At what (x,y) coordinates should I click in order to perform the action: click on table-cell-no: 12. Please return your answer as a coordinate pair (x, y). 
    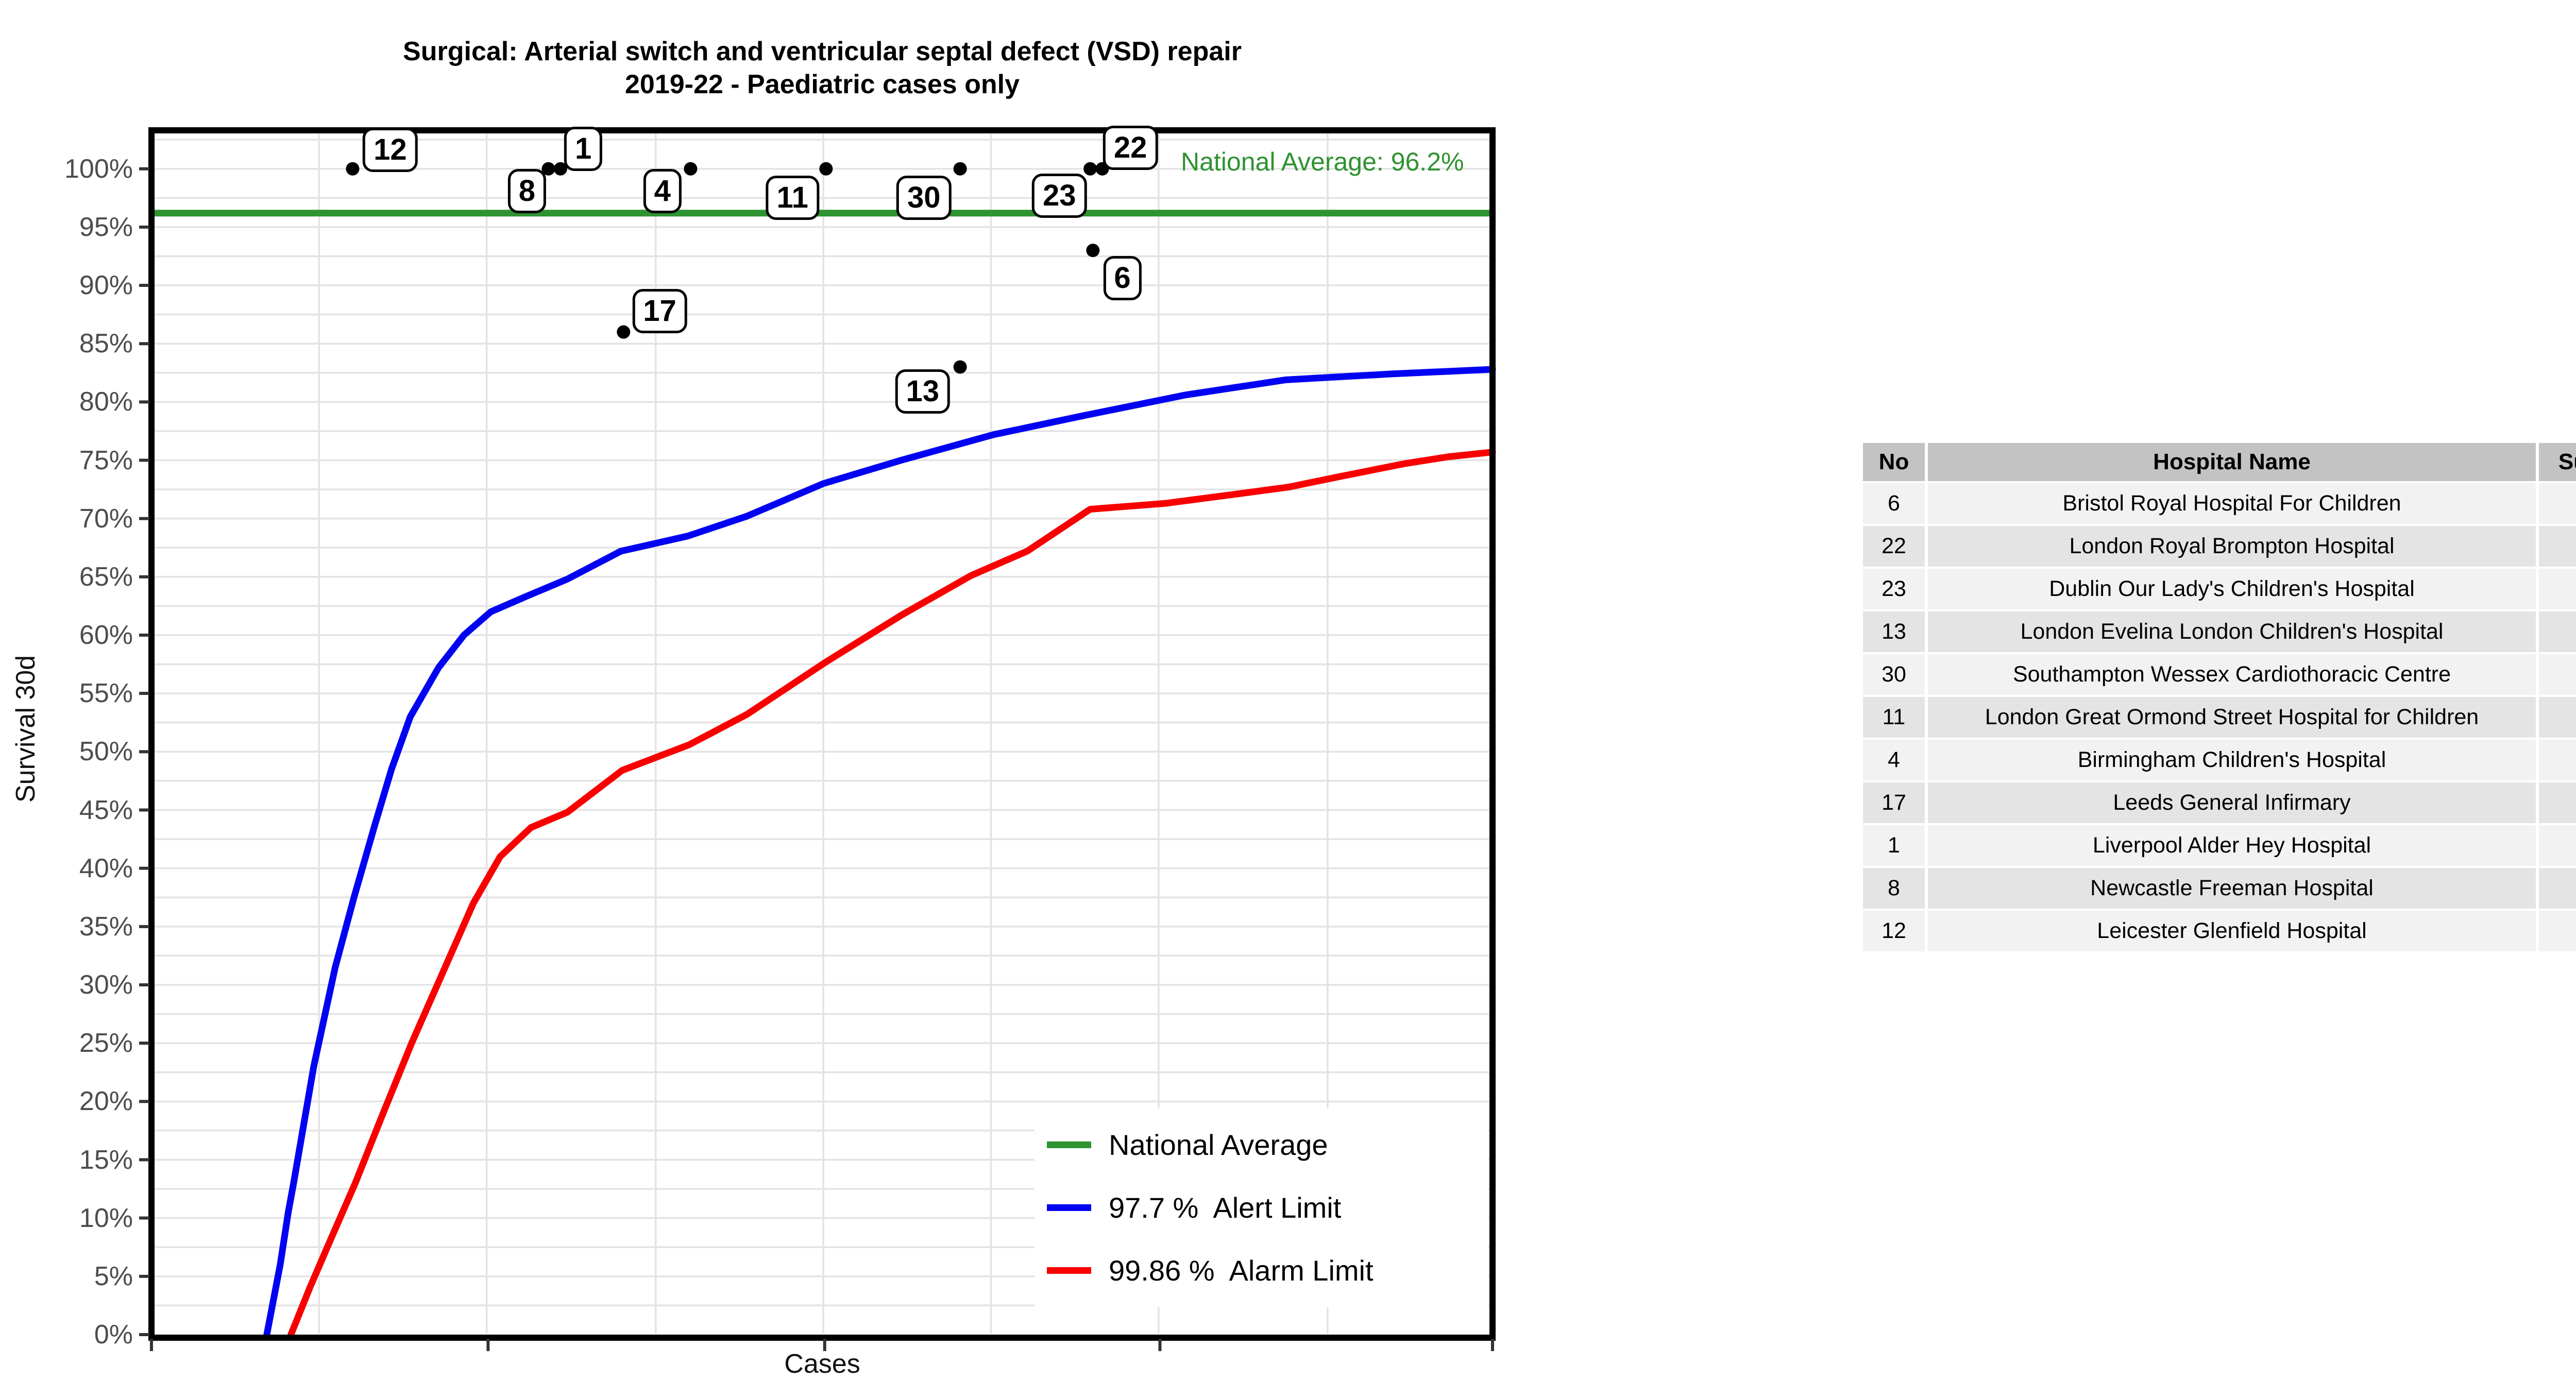
    Looking at the image, I should click on (1894, 931).